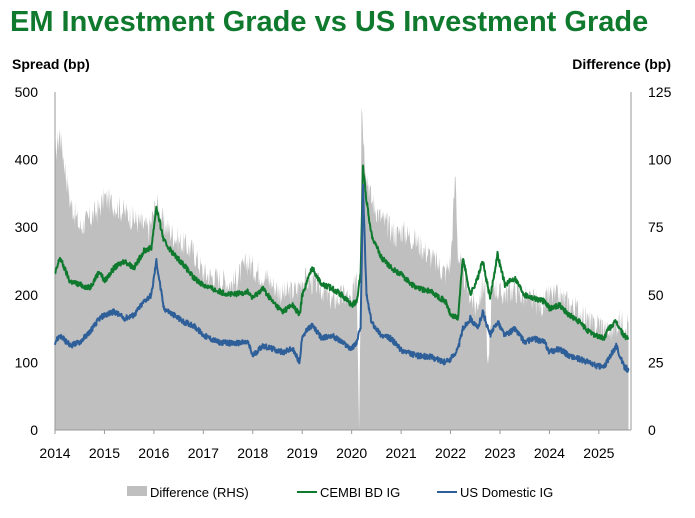 This screenshot has width=695, height=518. I want to click on left-y-tick-label: 100, so click(27, 362).